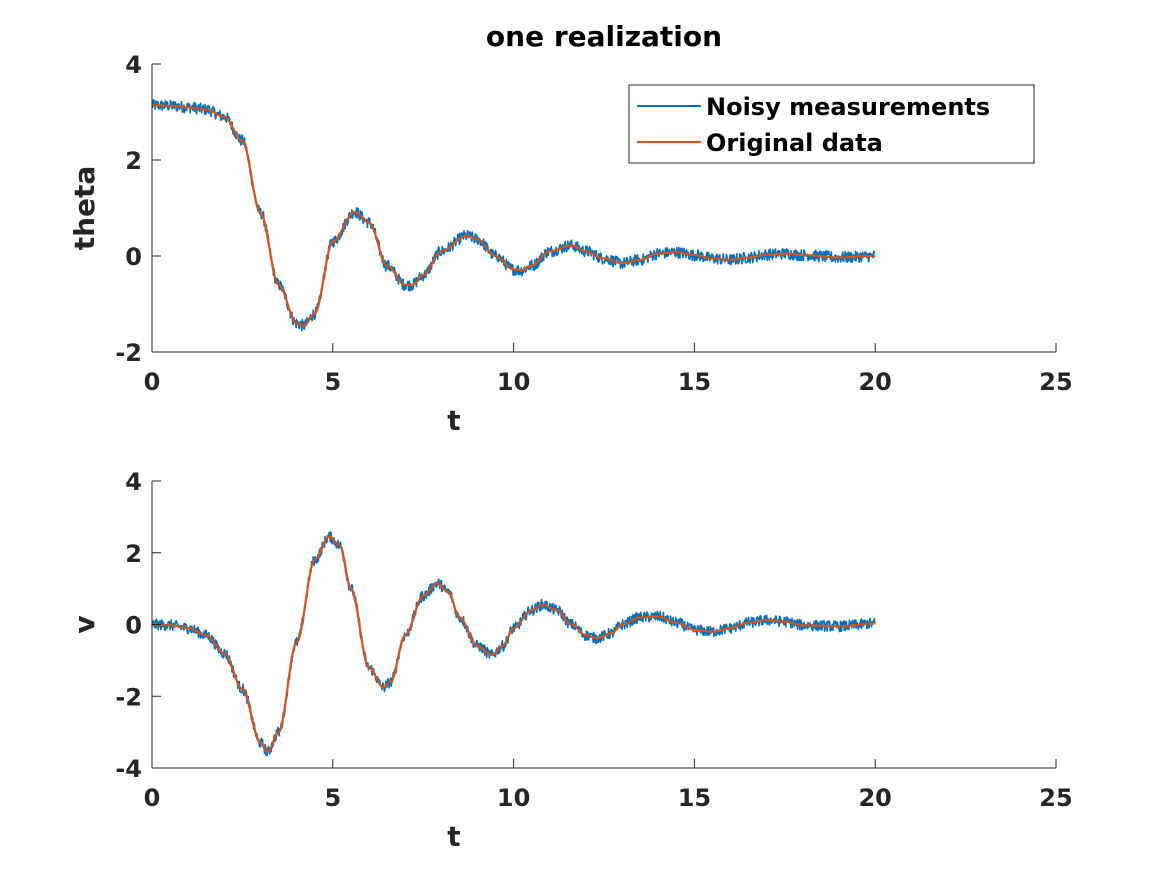 The image size is (1167, 875). I want to click on legend-label-noisy: Noisy measurements, so click(848, 107).